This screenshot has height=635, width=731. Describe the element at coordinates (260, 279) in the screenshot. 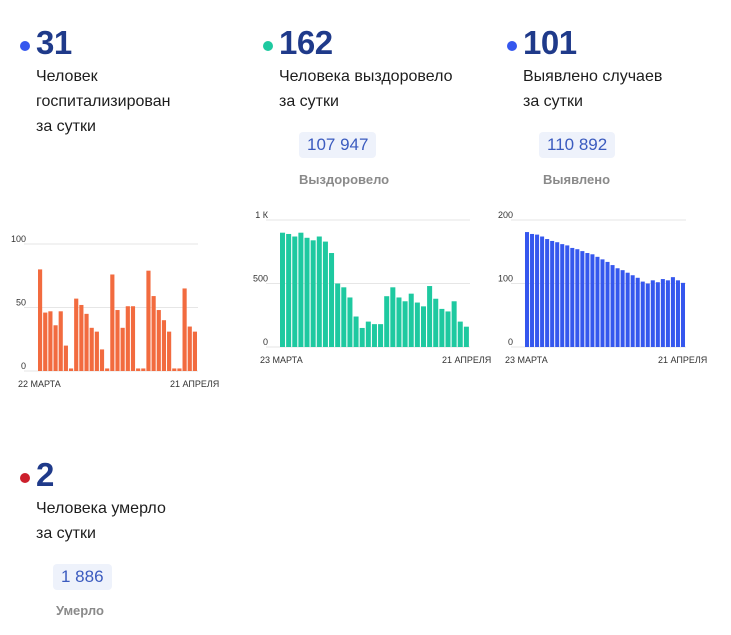

I see `y-tick-label: 500` at that location.